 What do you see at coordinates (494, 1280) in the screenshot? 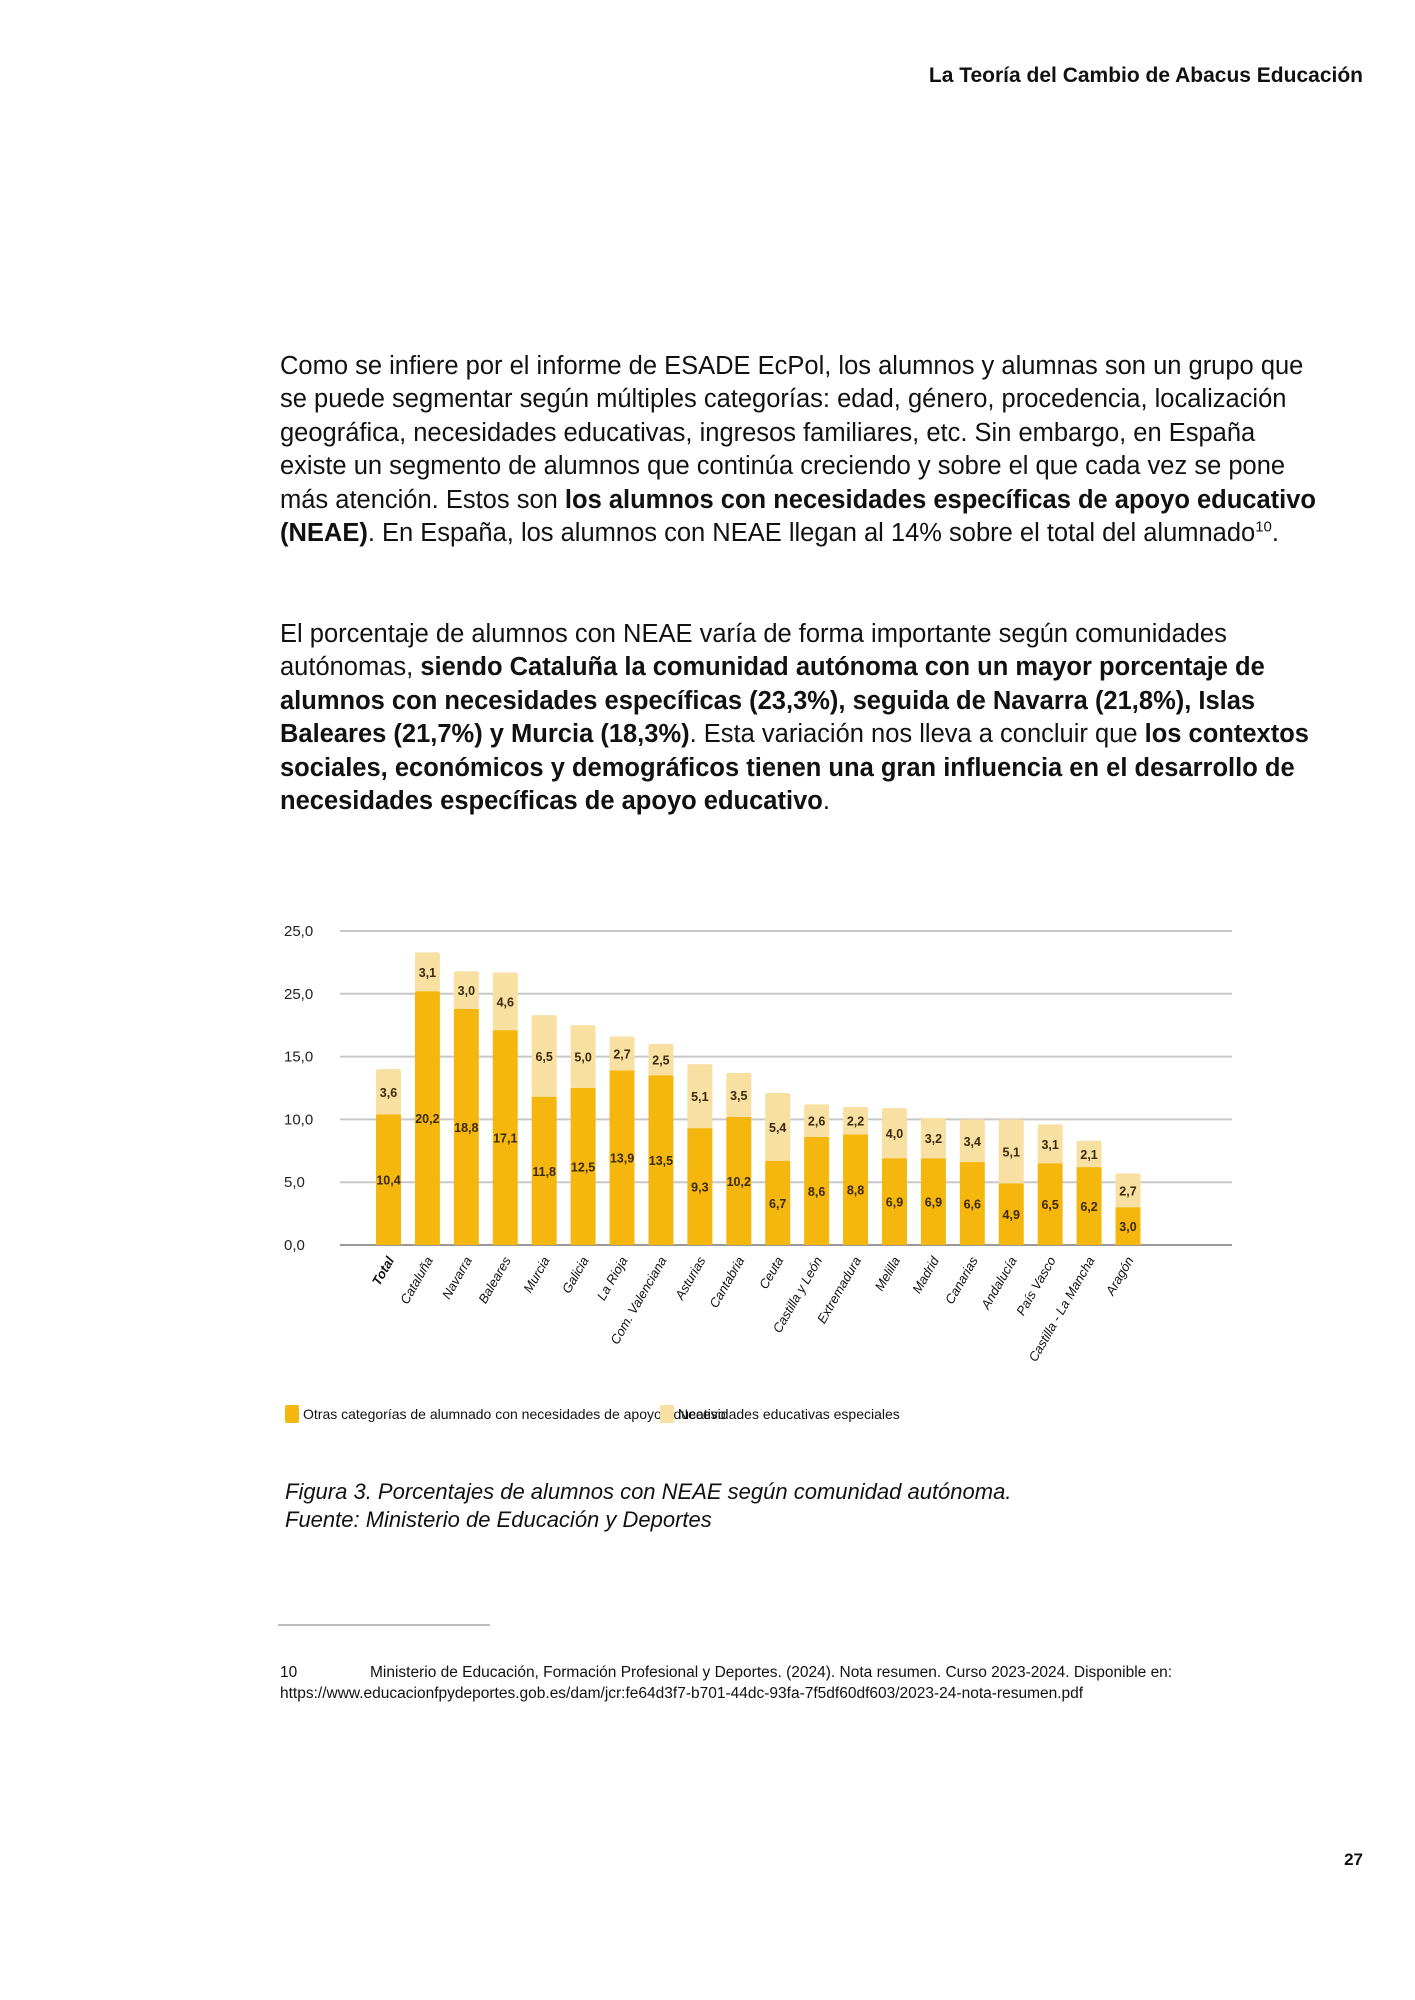
I see `x-tick-label: Baleares` at bounding box center [494, 1280].